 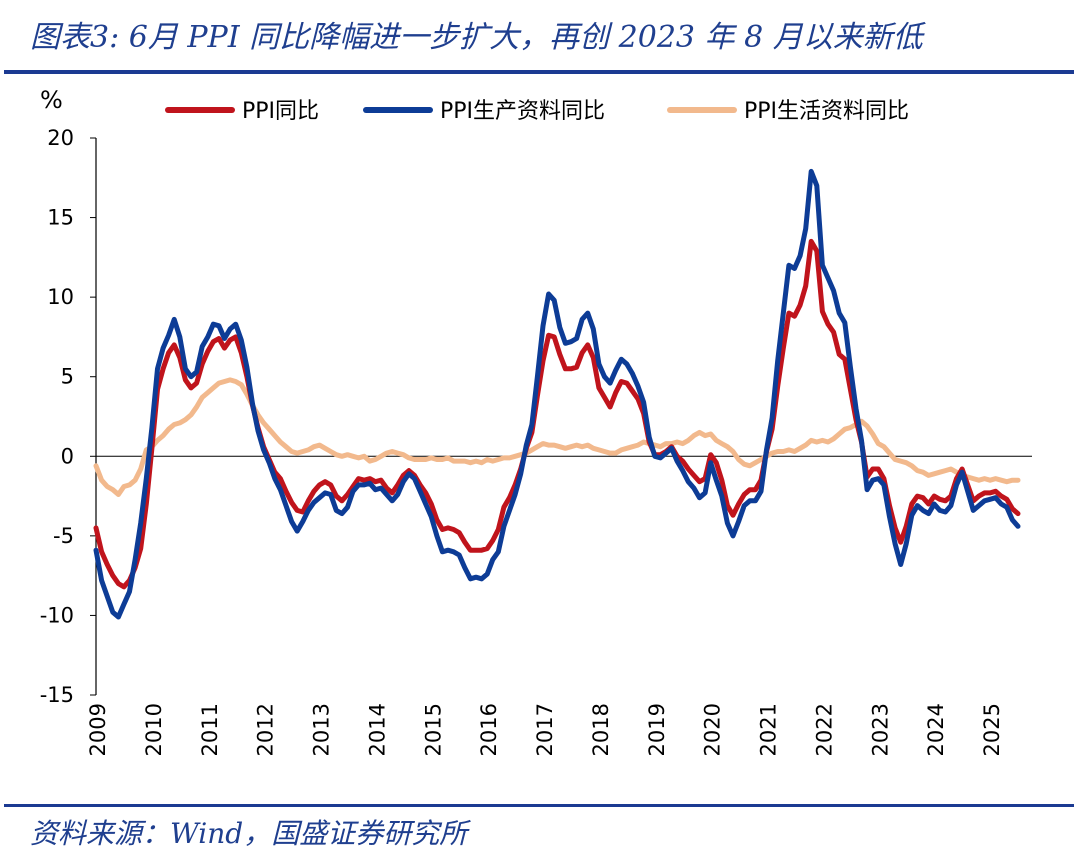 I want to click on y-axis-unit-label: %, so click(x=51, y=100).